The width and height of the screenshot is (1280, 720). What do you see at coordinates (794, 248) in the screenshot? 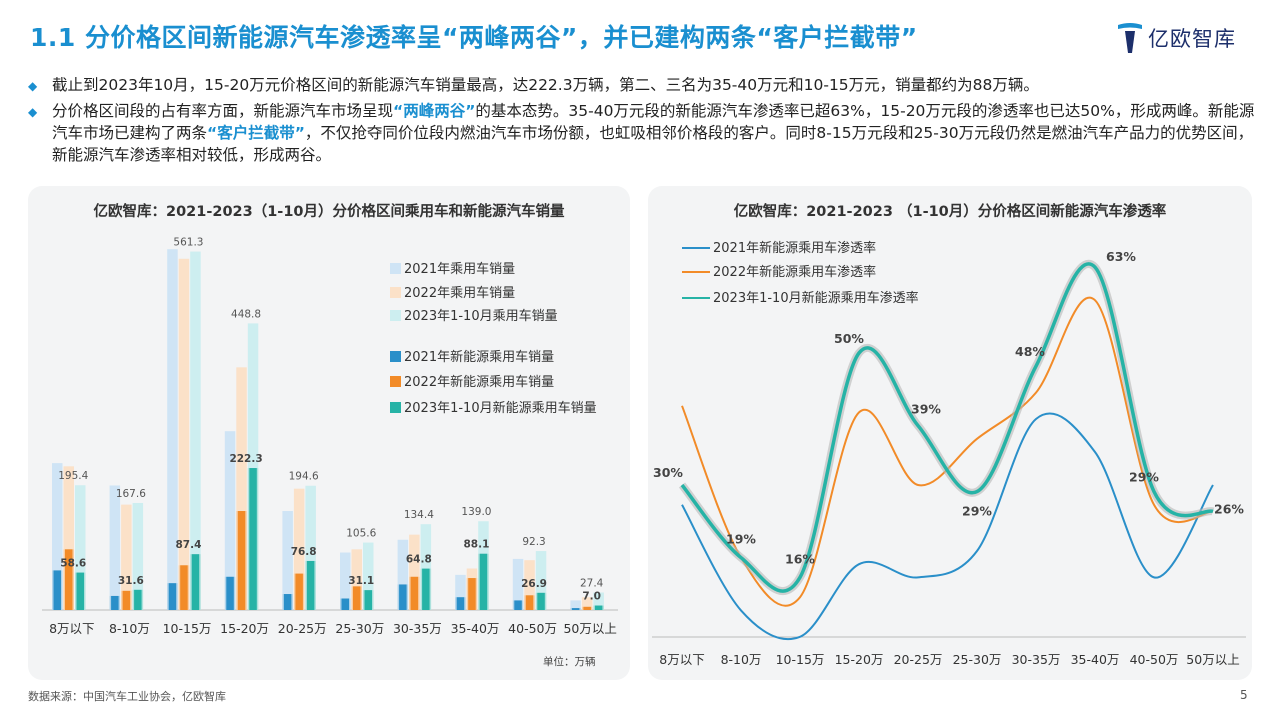
I see `legend-label: 2021年新能源乘用车渗透率` at bounding box center [794, 248].